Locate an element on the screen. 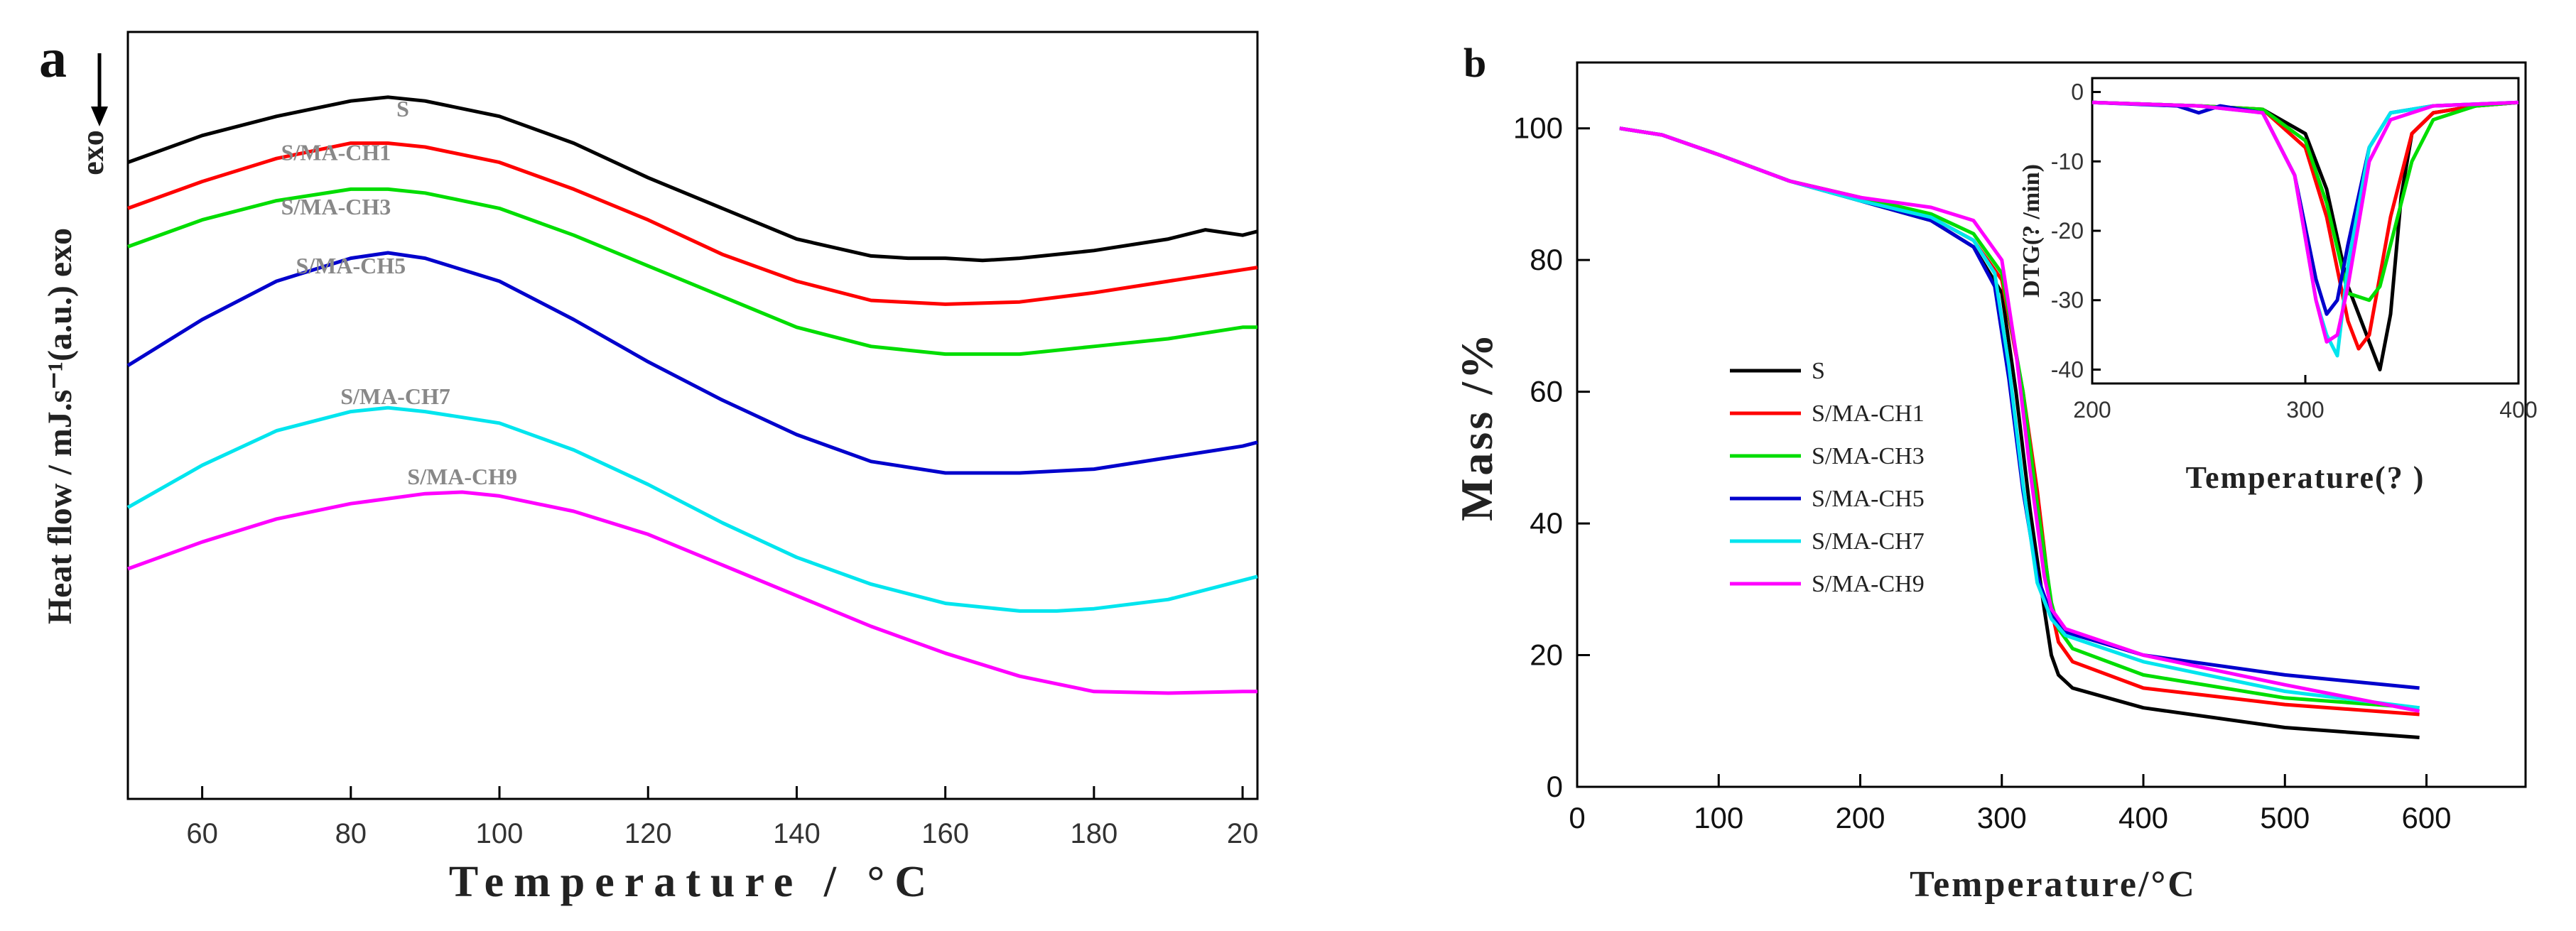 Image resolution: width=2576 pixels, height=931 pixels. panel-a-curve-label-s-ma-ch9: S/MA-CH9 is located at coordinates (462, 477).